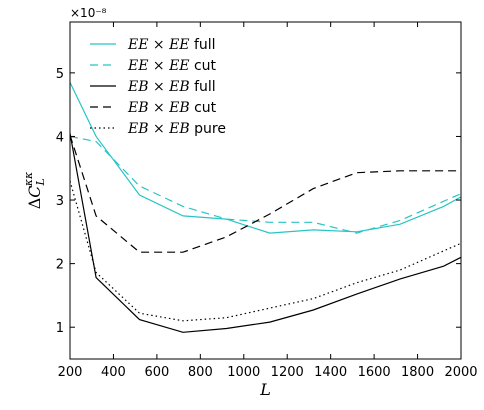  I want to click on x-tick-label: 1600, so click(374, 372).